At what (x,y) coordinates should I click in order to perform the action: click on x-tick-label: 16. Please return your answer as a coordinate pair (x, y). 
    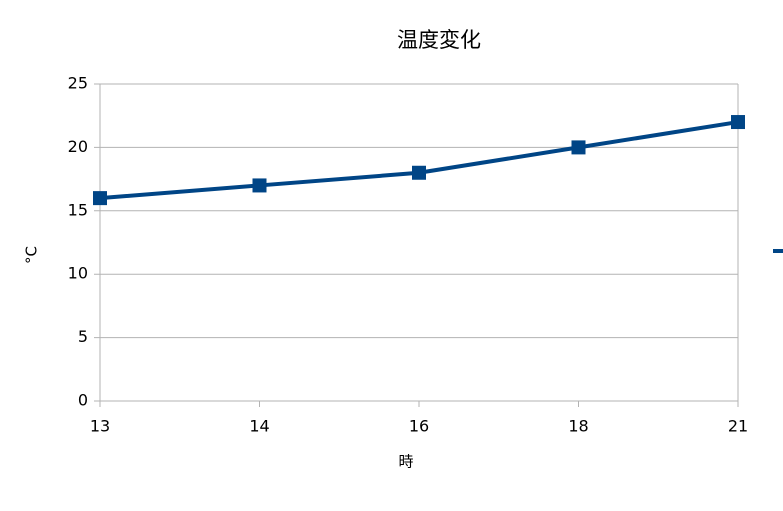
    Looking at the image, I should click on (419, 426).